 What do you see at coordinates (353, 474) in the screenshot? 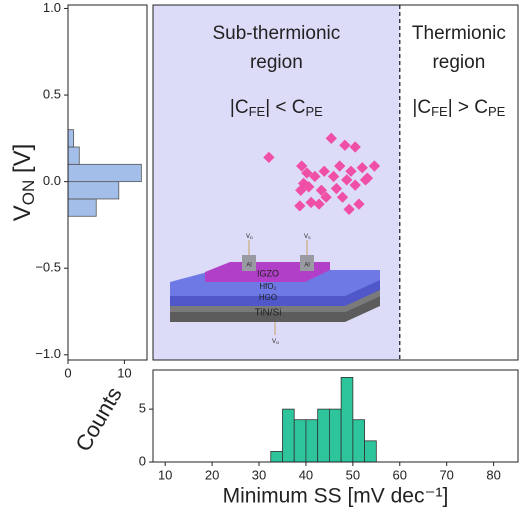
I see `x-tick-label: 50` at bounding box center [353, 474].